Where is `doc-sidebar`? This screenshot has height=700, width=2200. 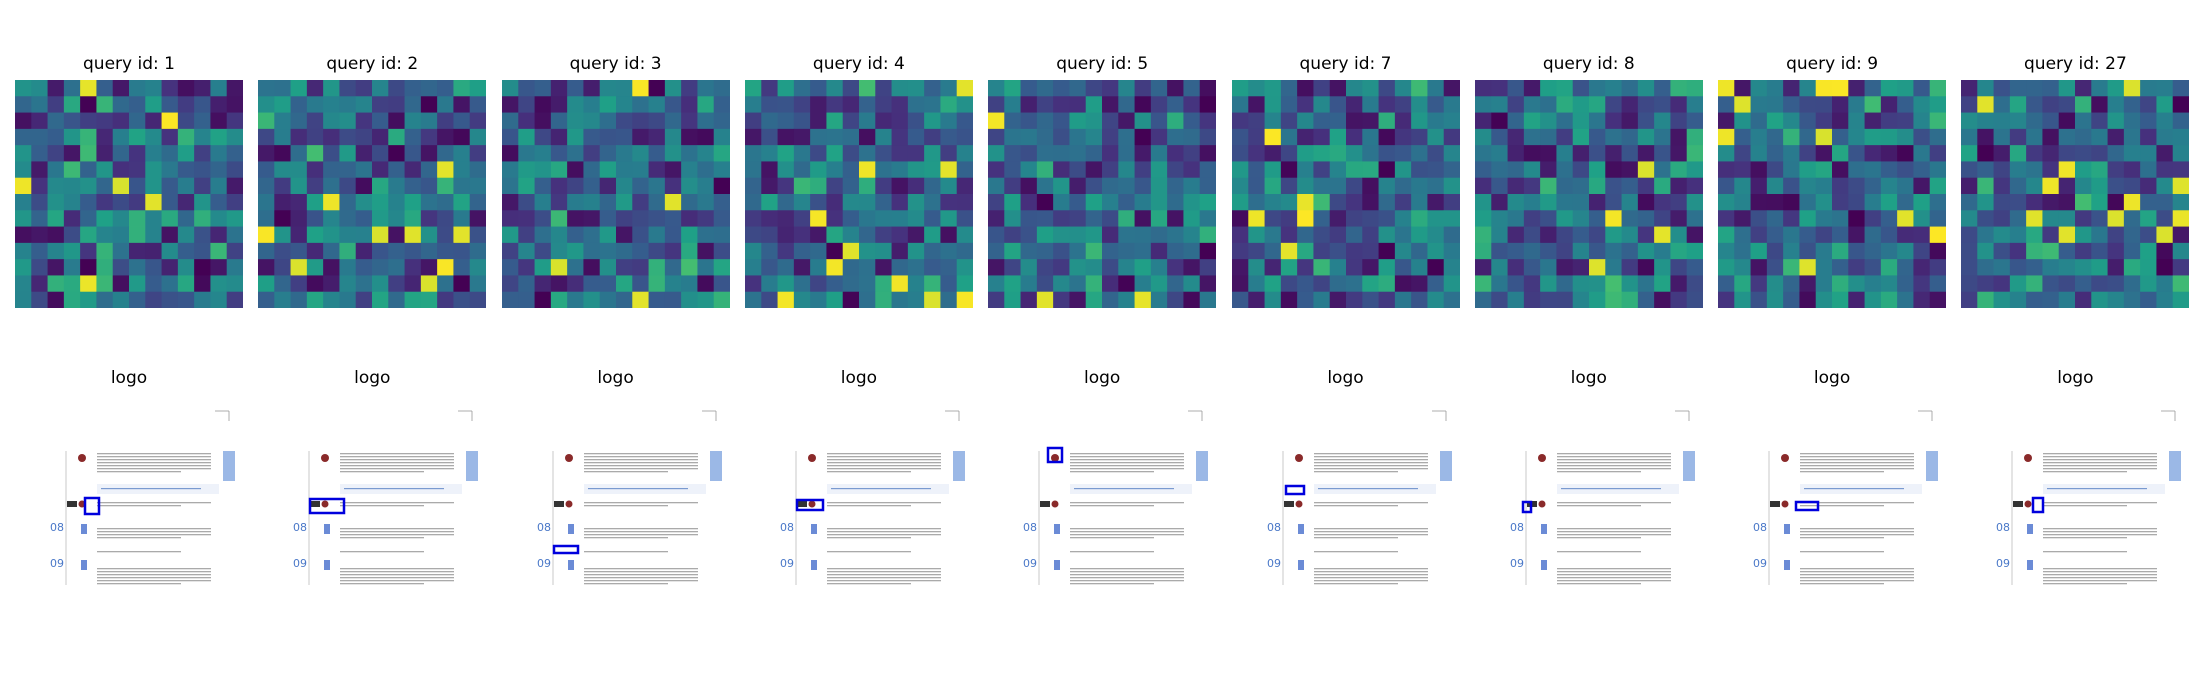
doc-sidebar is located at coordinates (2175, 466).